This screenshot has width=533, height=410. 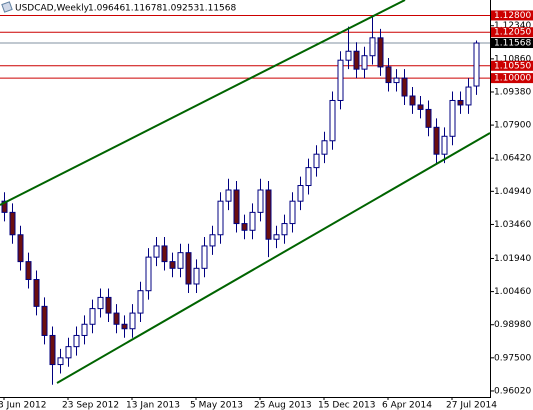 What do you see at coordinates (512, 92) in the screenshot?
I see `y-tick-label: 1.09380` at bounding box center [512, 92].